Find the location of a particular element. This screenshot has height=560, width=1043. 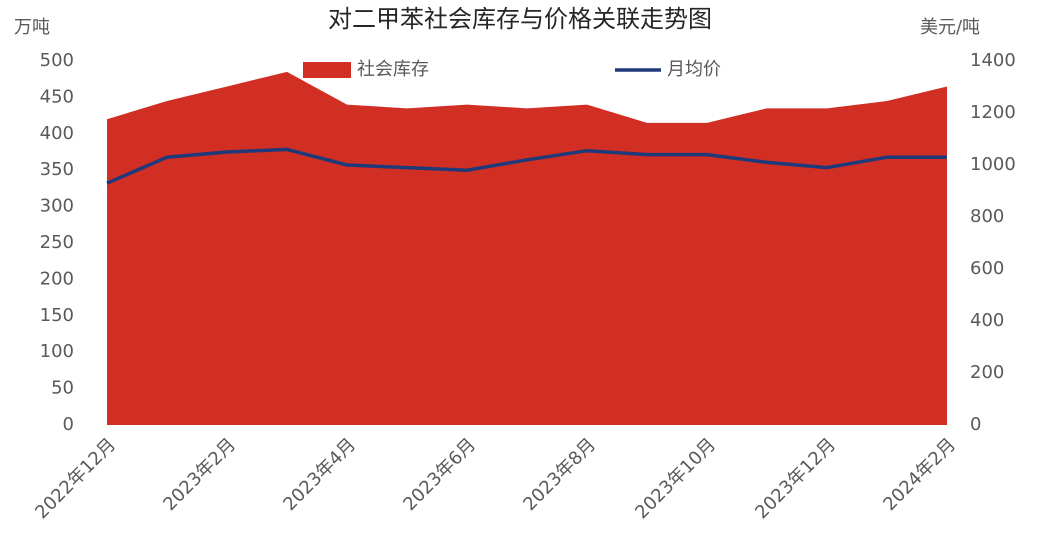

x-tick-label: 2023年10月 is located at coordinates (675, 478).